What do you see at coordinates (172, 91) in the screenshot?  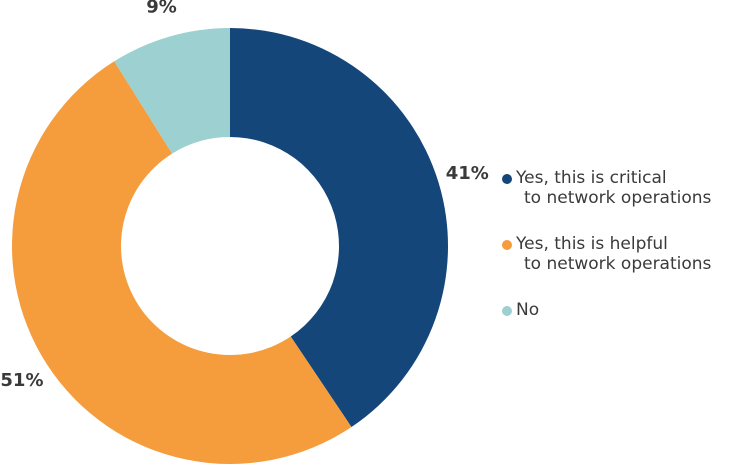 I see `slice-no` at bounding box center [172, 91].